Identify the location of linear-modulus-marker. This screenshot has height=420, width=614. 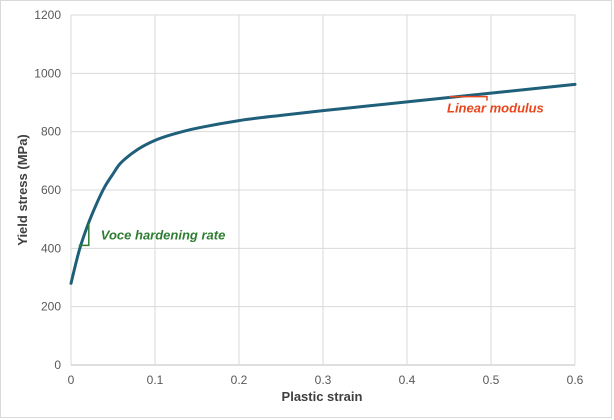
(468, 98).